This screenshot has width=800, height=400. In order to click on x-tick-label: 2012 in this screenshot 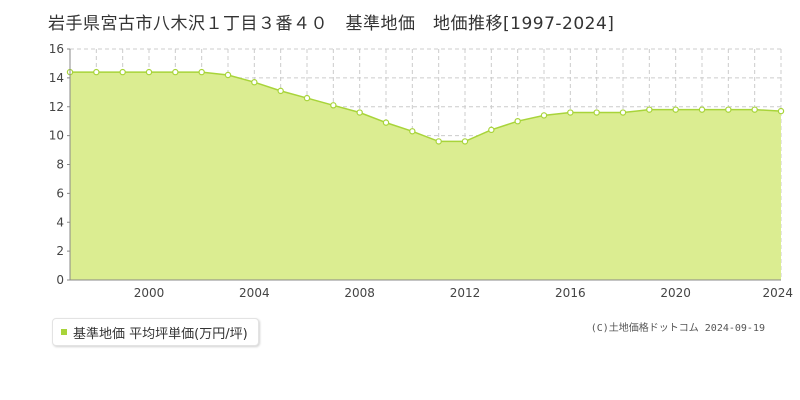, I will do `click(465, 293)`.